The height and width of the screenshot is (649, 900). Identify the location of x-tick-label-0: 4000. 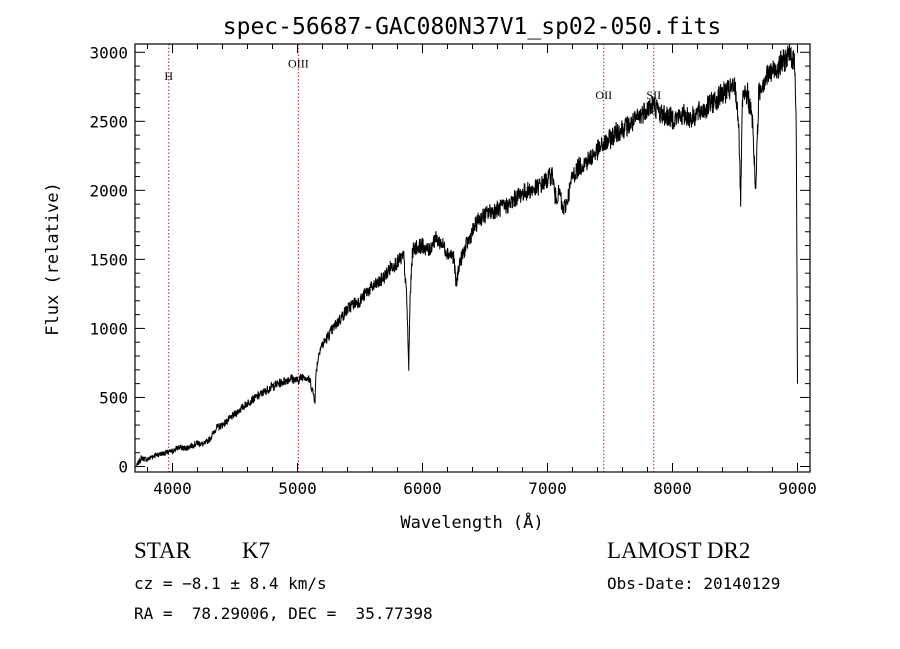
(172, 488).